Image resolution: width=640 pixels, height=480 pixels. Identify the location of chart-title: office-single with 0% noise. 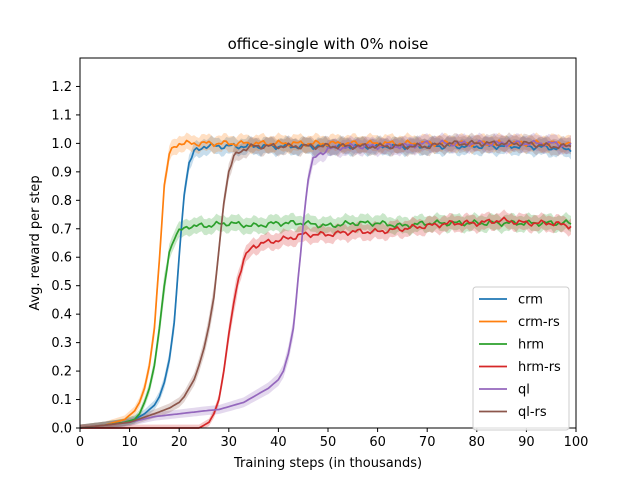
(328, 44).